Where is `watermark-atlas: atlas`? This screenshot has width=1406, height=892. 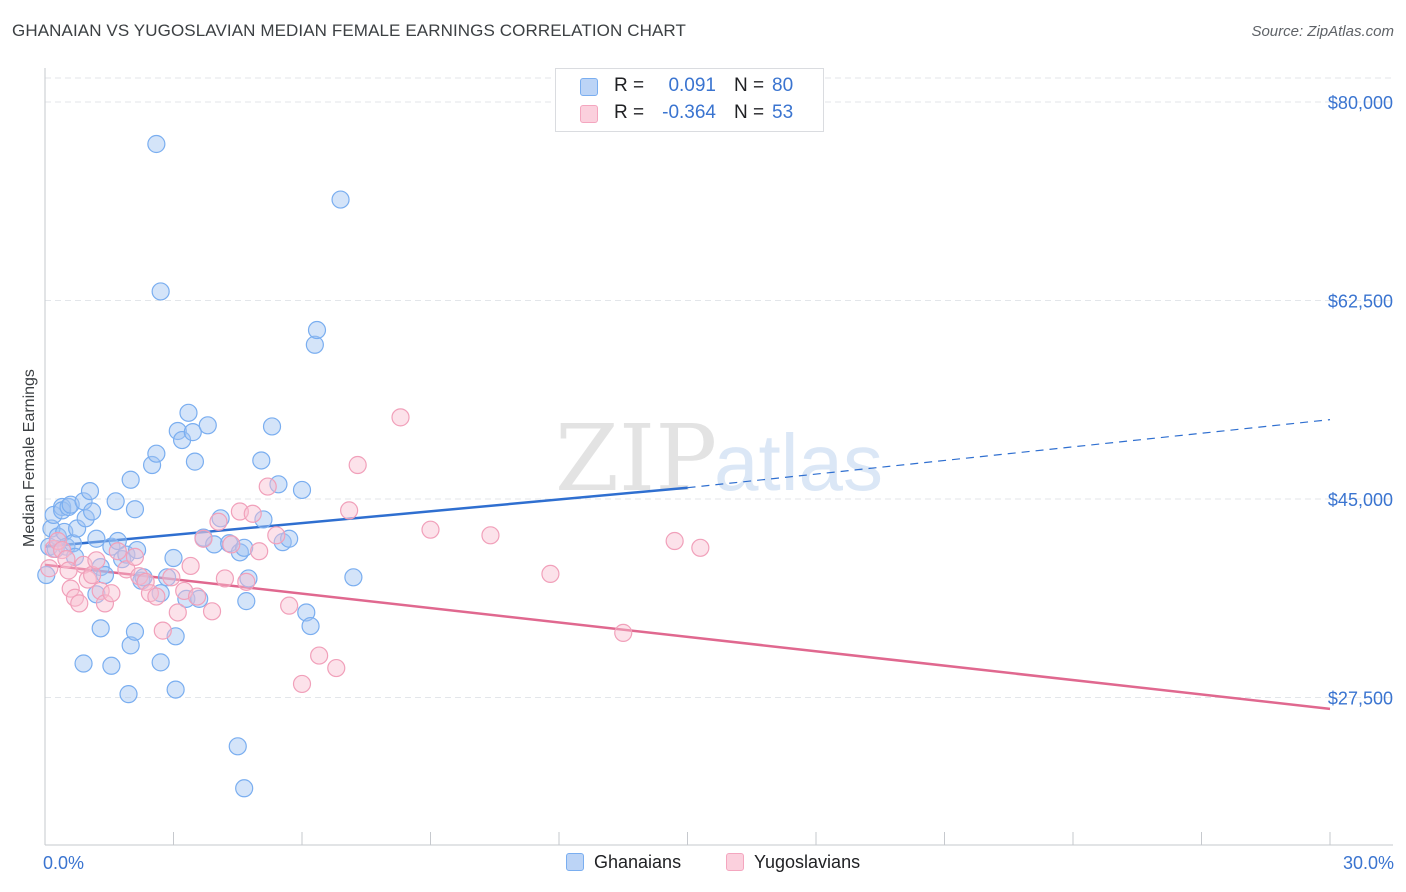
watermark-atlas: atlas is located at coordinates (798, 462).